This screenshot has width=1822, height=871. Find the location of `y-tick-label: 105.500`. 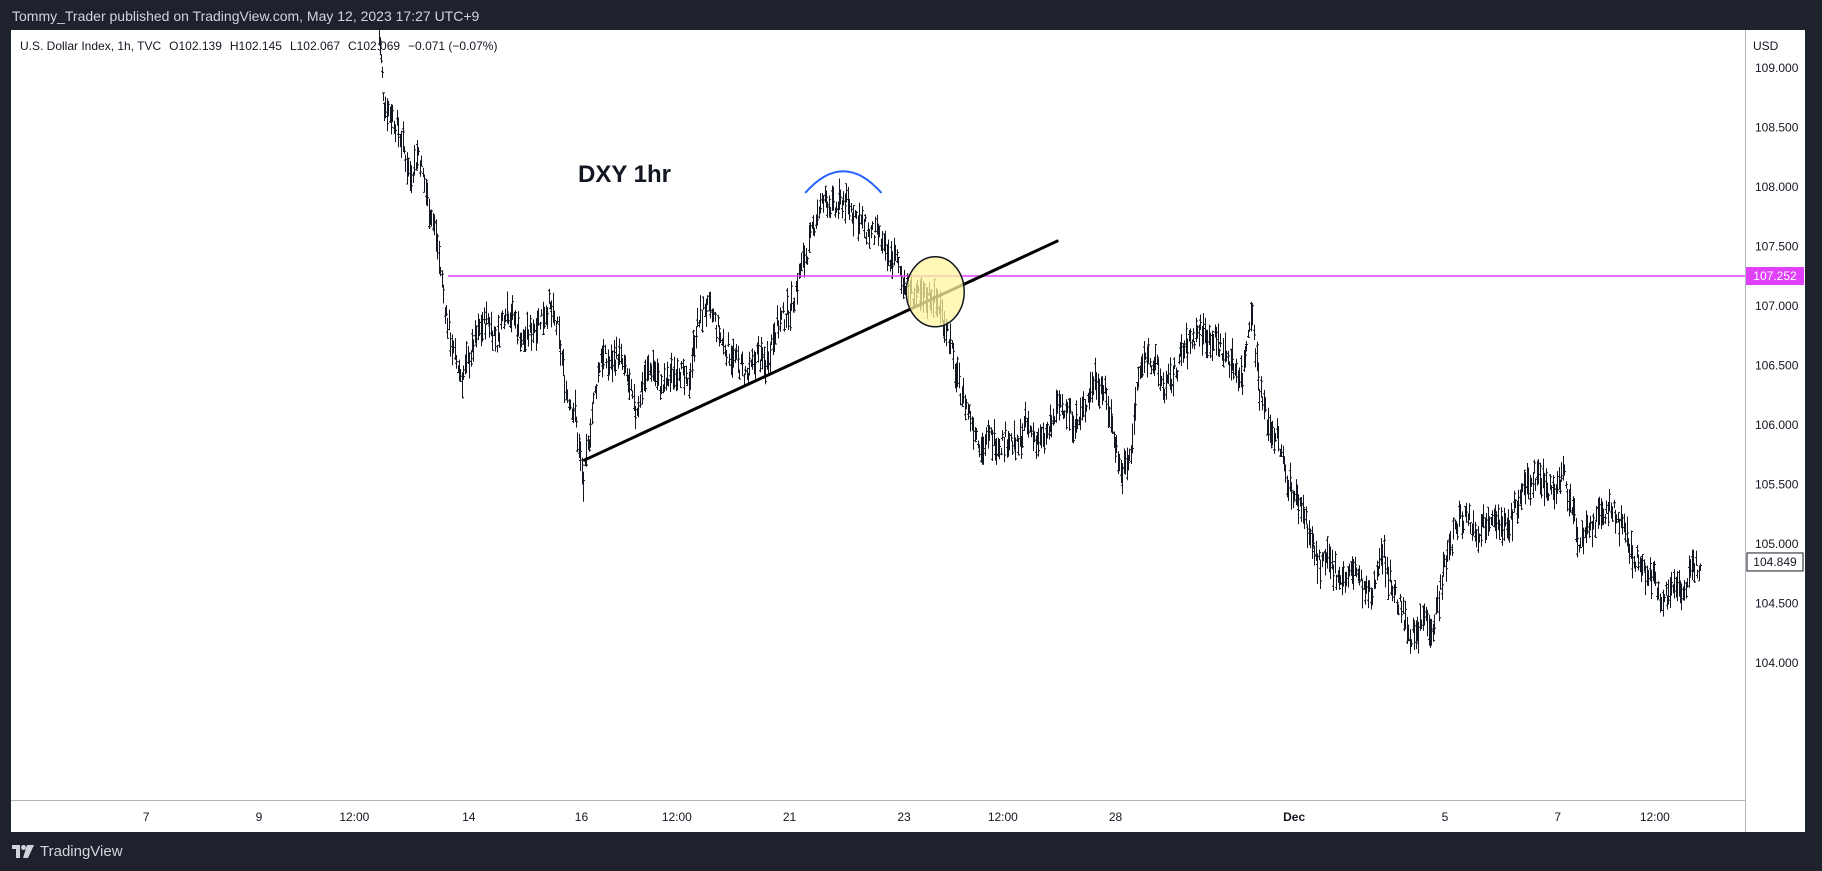

y-tick-label: 105.500 is located at coordinates (1777, 485).